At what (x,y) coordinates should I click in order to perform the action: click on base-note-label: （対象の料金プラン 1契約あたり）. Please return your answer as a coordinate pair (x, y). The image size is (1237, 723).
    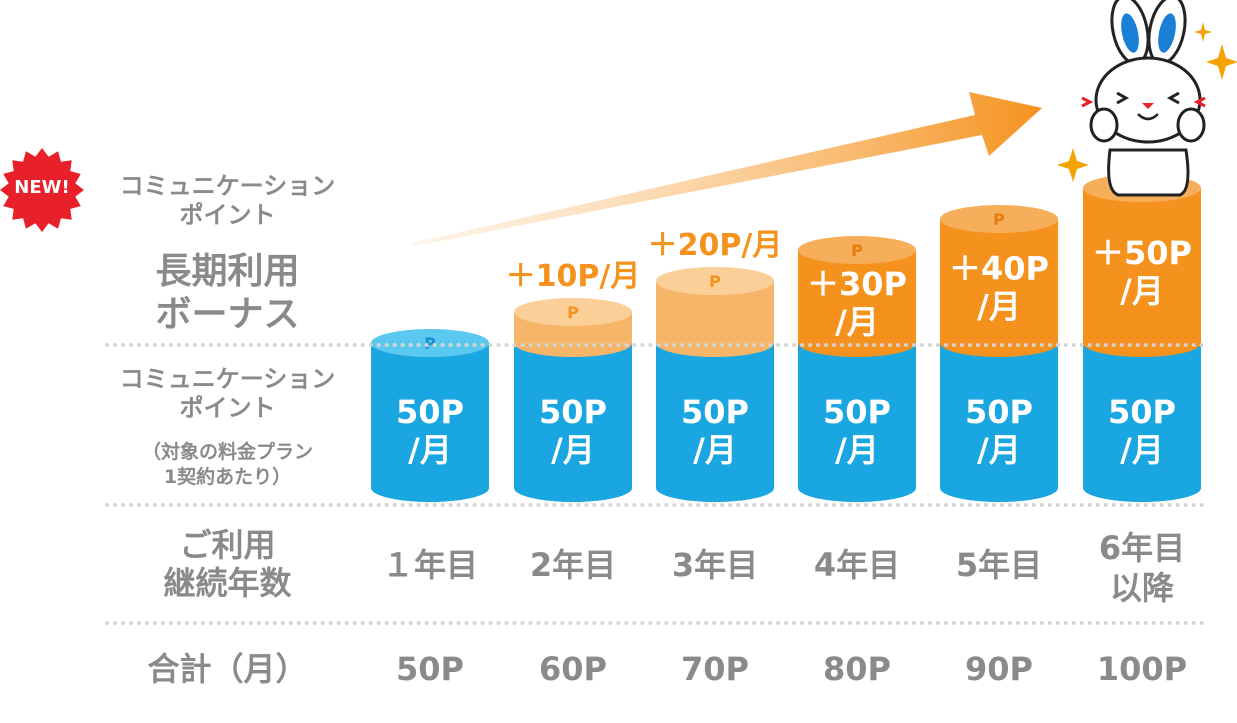
    Looking at the image, I should click on (227, 464).